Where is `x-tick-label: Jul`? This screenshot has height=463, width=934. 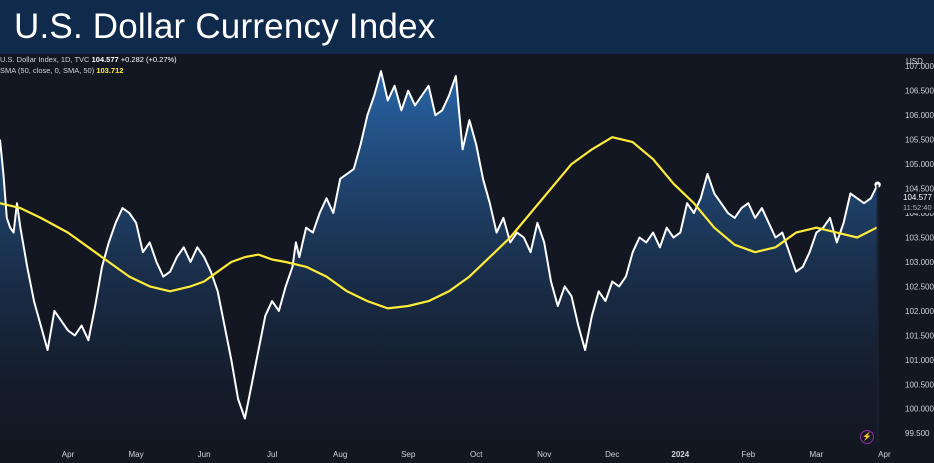
x-tick-label: Jul is located at coordinates (272, 454).